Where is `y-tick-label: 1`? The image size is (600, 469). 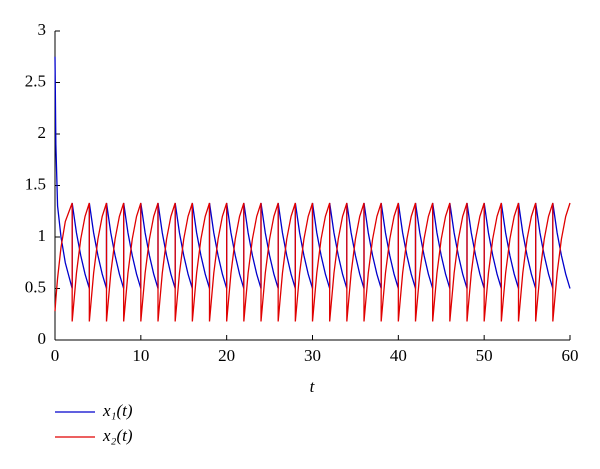 y-tick-label: 1 is located at coordinates (42, 235).